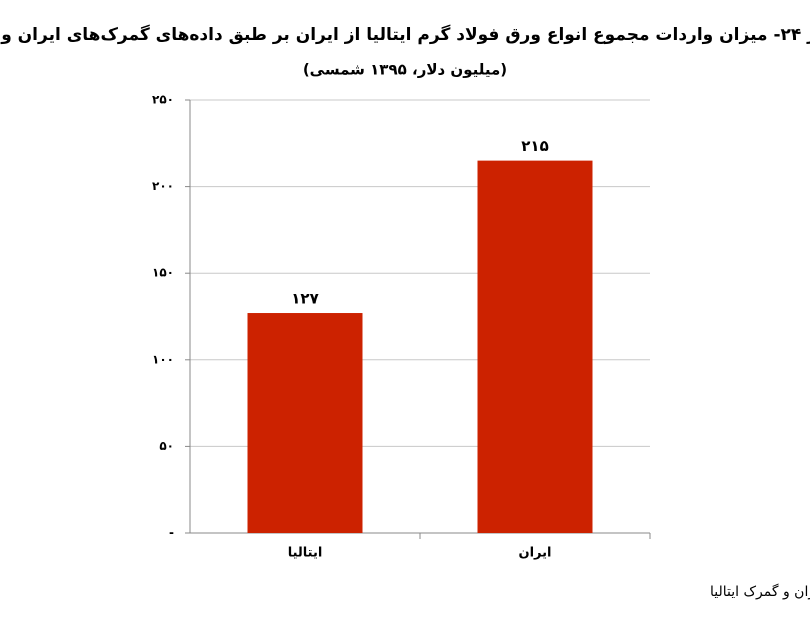 The image size is (810, 625). What do you see at coordinates (166, 446) in the screenshot?
I see `y-tick-label: ۵۰` at bounding box center [166, 446].